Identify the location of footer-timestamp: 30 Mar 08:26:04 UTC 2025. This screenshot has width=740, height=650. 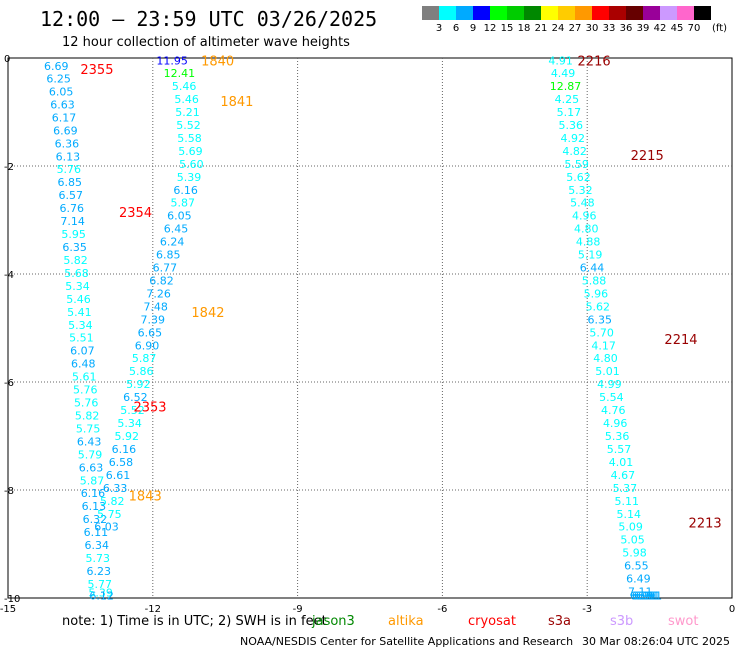
(656, 641).